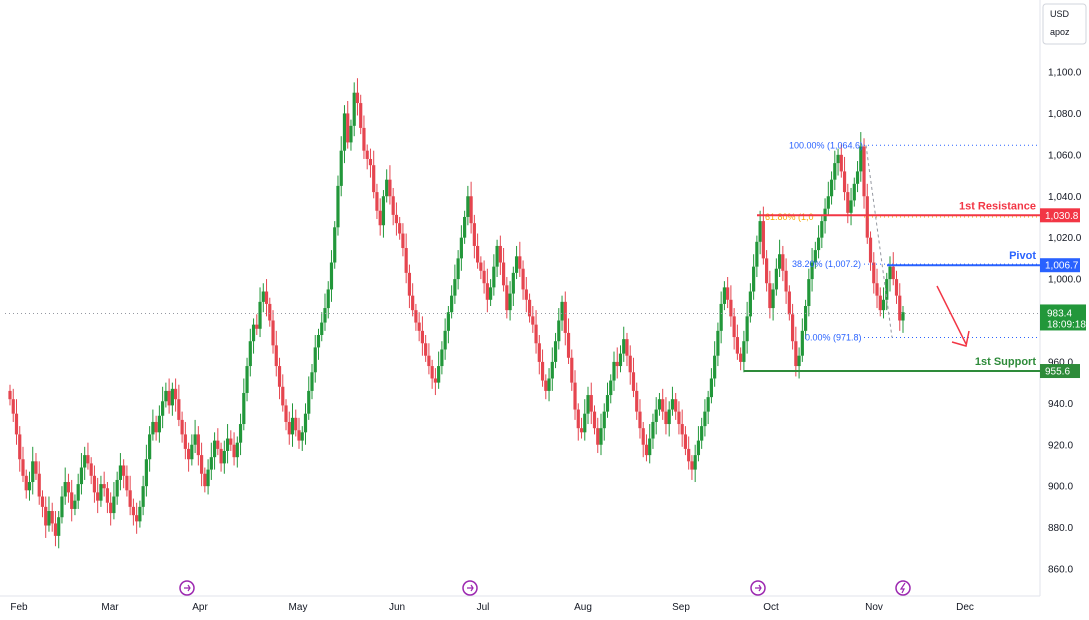 This screenshot has width=1089, height=620. I want to click on x-tick-label: Jul, so click(483, 607).